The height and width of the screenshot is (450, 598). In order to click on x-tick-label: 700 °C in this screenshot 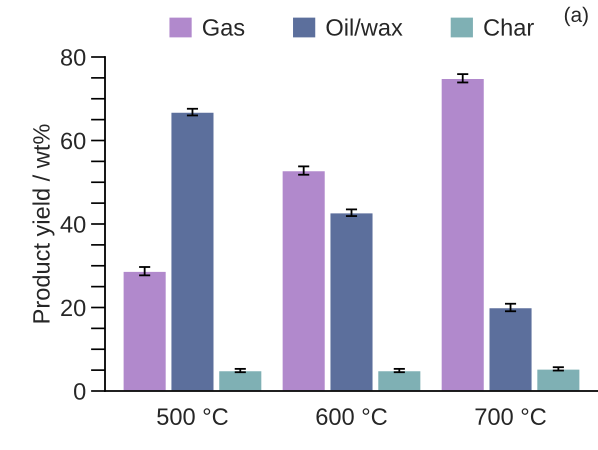, I will do `click(511, 417)`.